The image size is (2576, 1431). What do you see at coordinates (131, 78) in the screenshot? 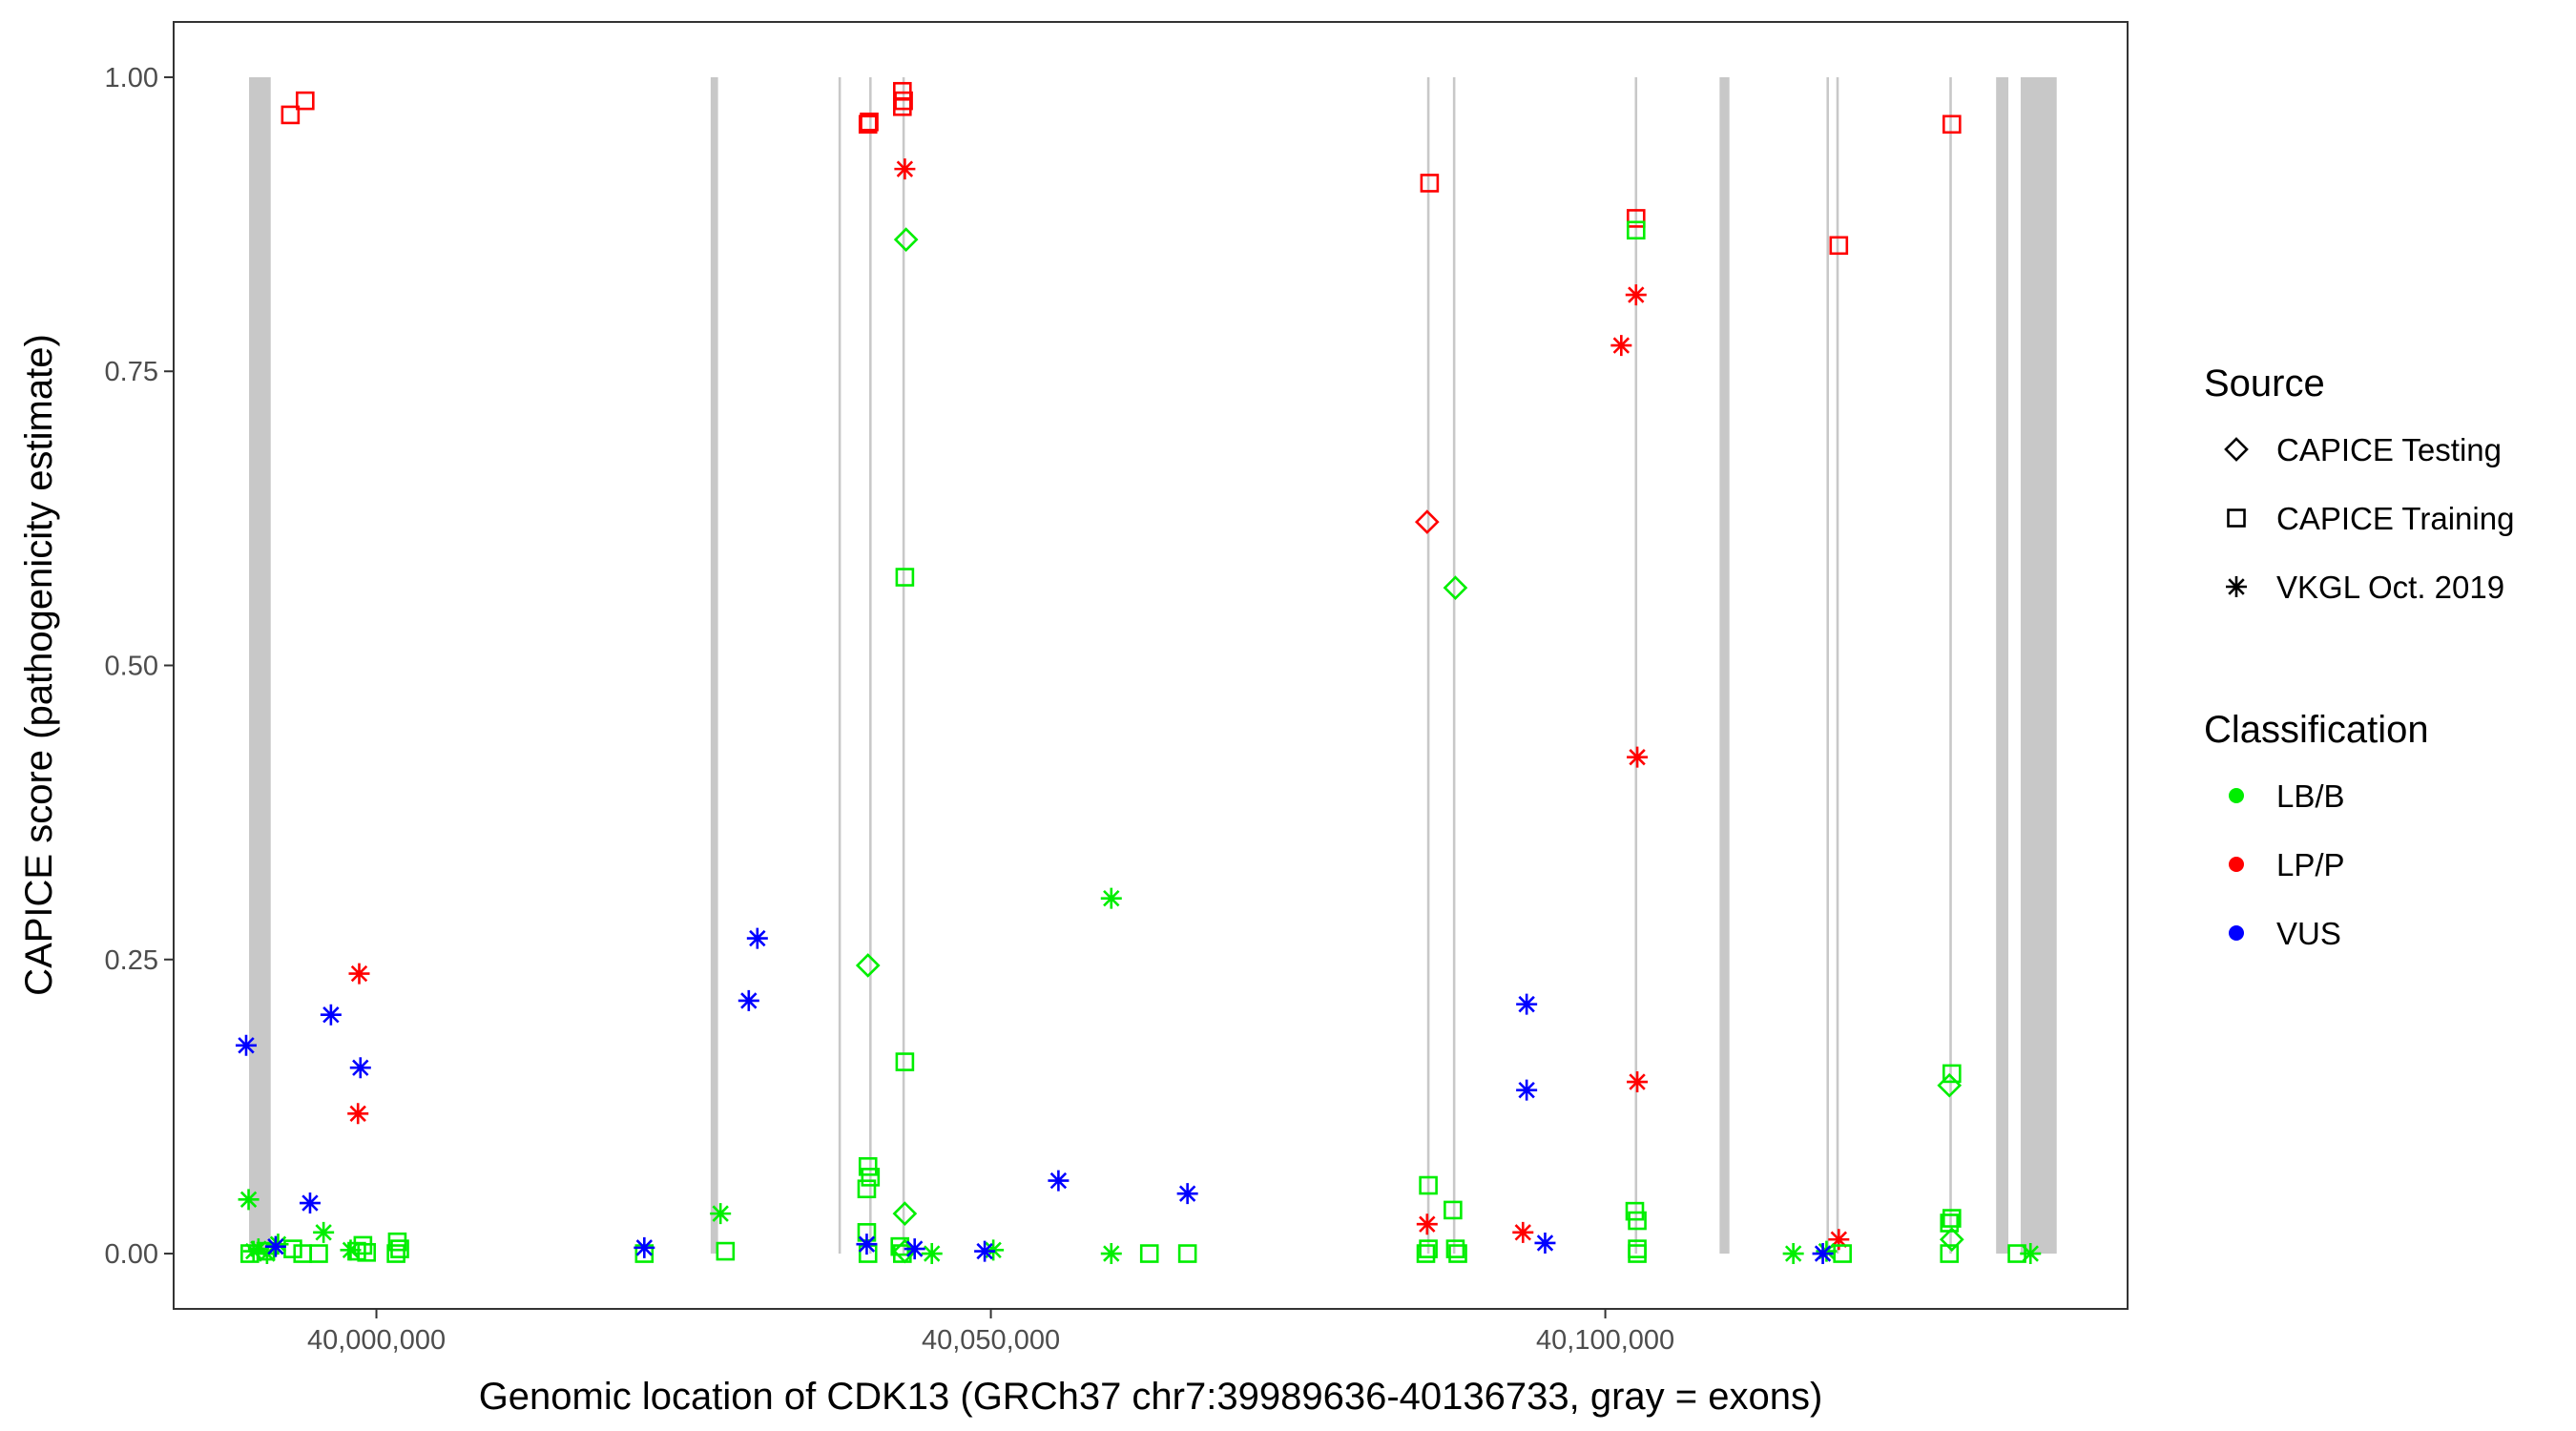
I see `y-tick-label: 1.00` at bounding box center [131, 78].